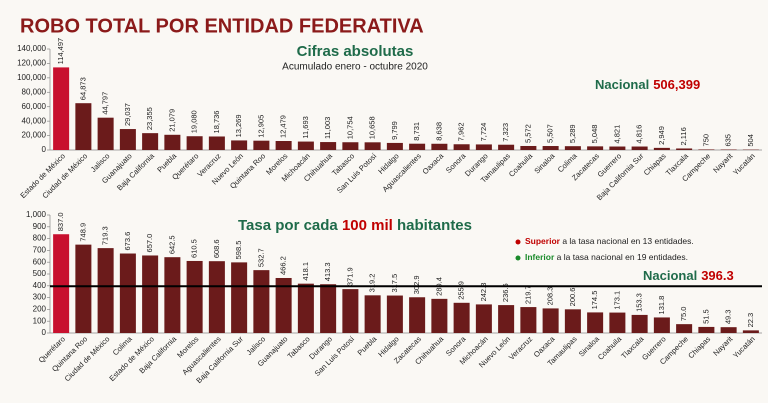  Describe the element at coordinates (40, 261) in the screenshot. I see `y-tick-label: 600` at that location.